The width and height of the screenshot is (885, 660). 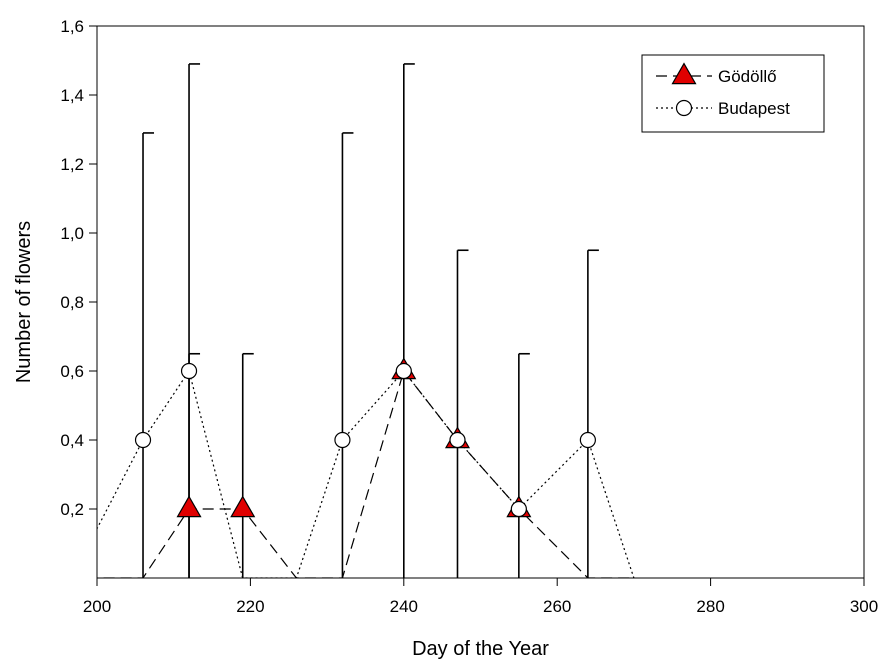 What do you see at coordinates (557, 606) in the screenshot?
I see `x-tick-label-3: 260` at bounding box center [557, 606].